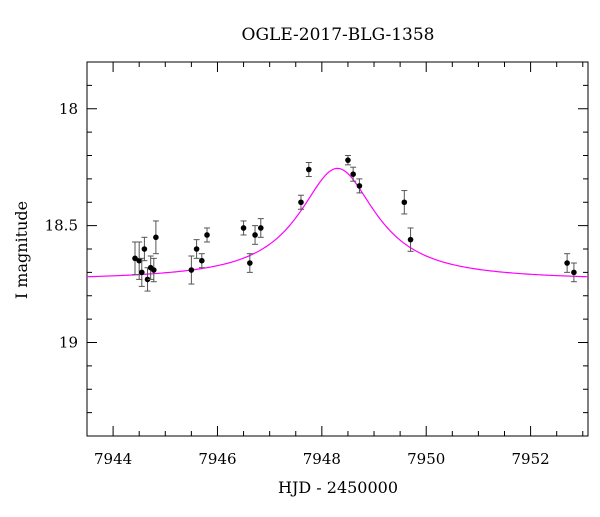 This screenshot has width=600, height=517. I want to click on x-axis-label: HJD - 2450000, so click(338, 487).